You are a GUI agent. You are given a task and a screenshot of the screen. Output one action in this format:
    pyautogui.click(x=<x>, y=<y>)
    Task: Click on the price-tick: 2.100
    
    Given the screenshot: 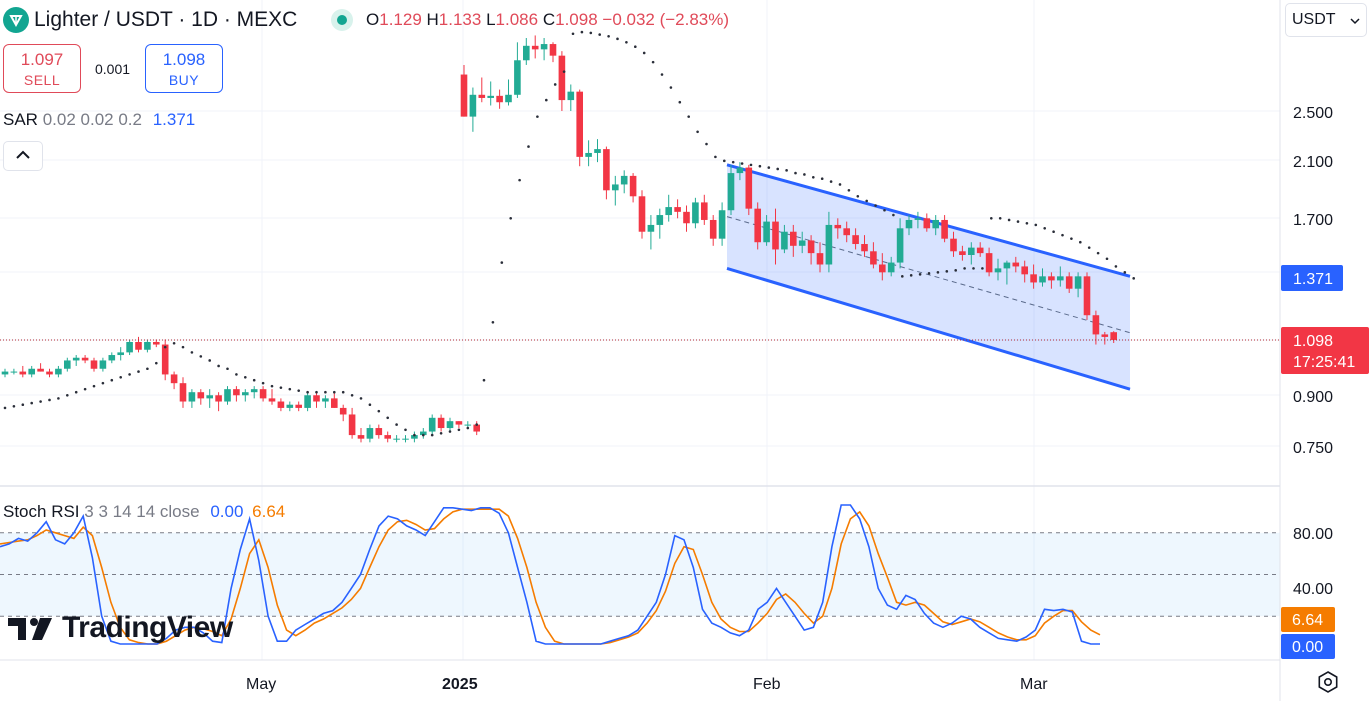 What is the action you would take?
    pyautogui.click(x=1313, y=162)
    